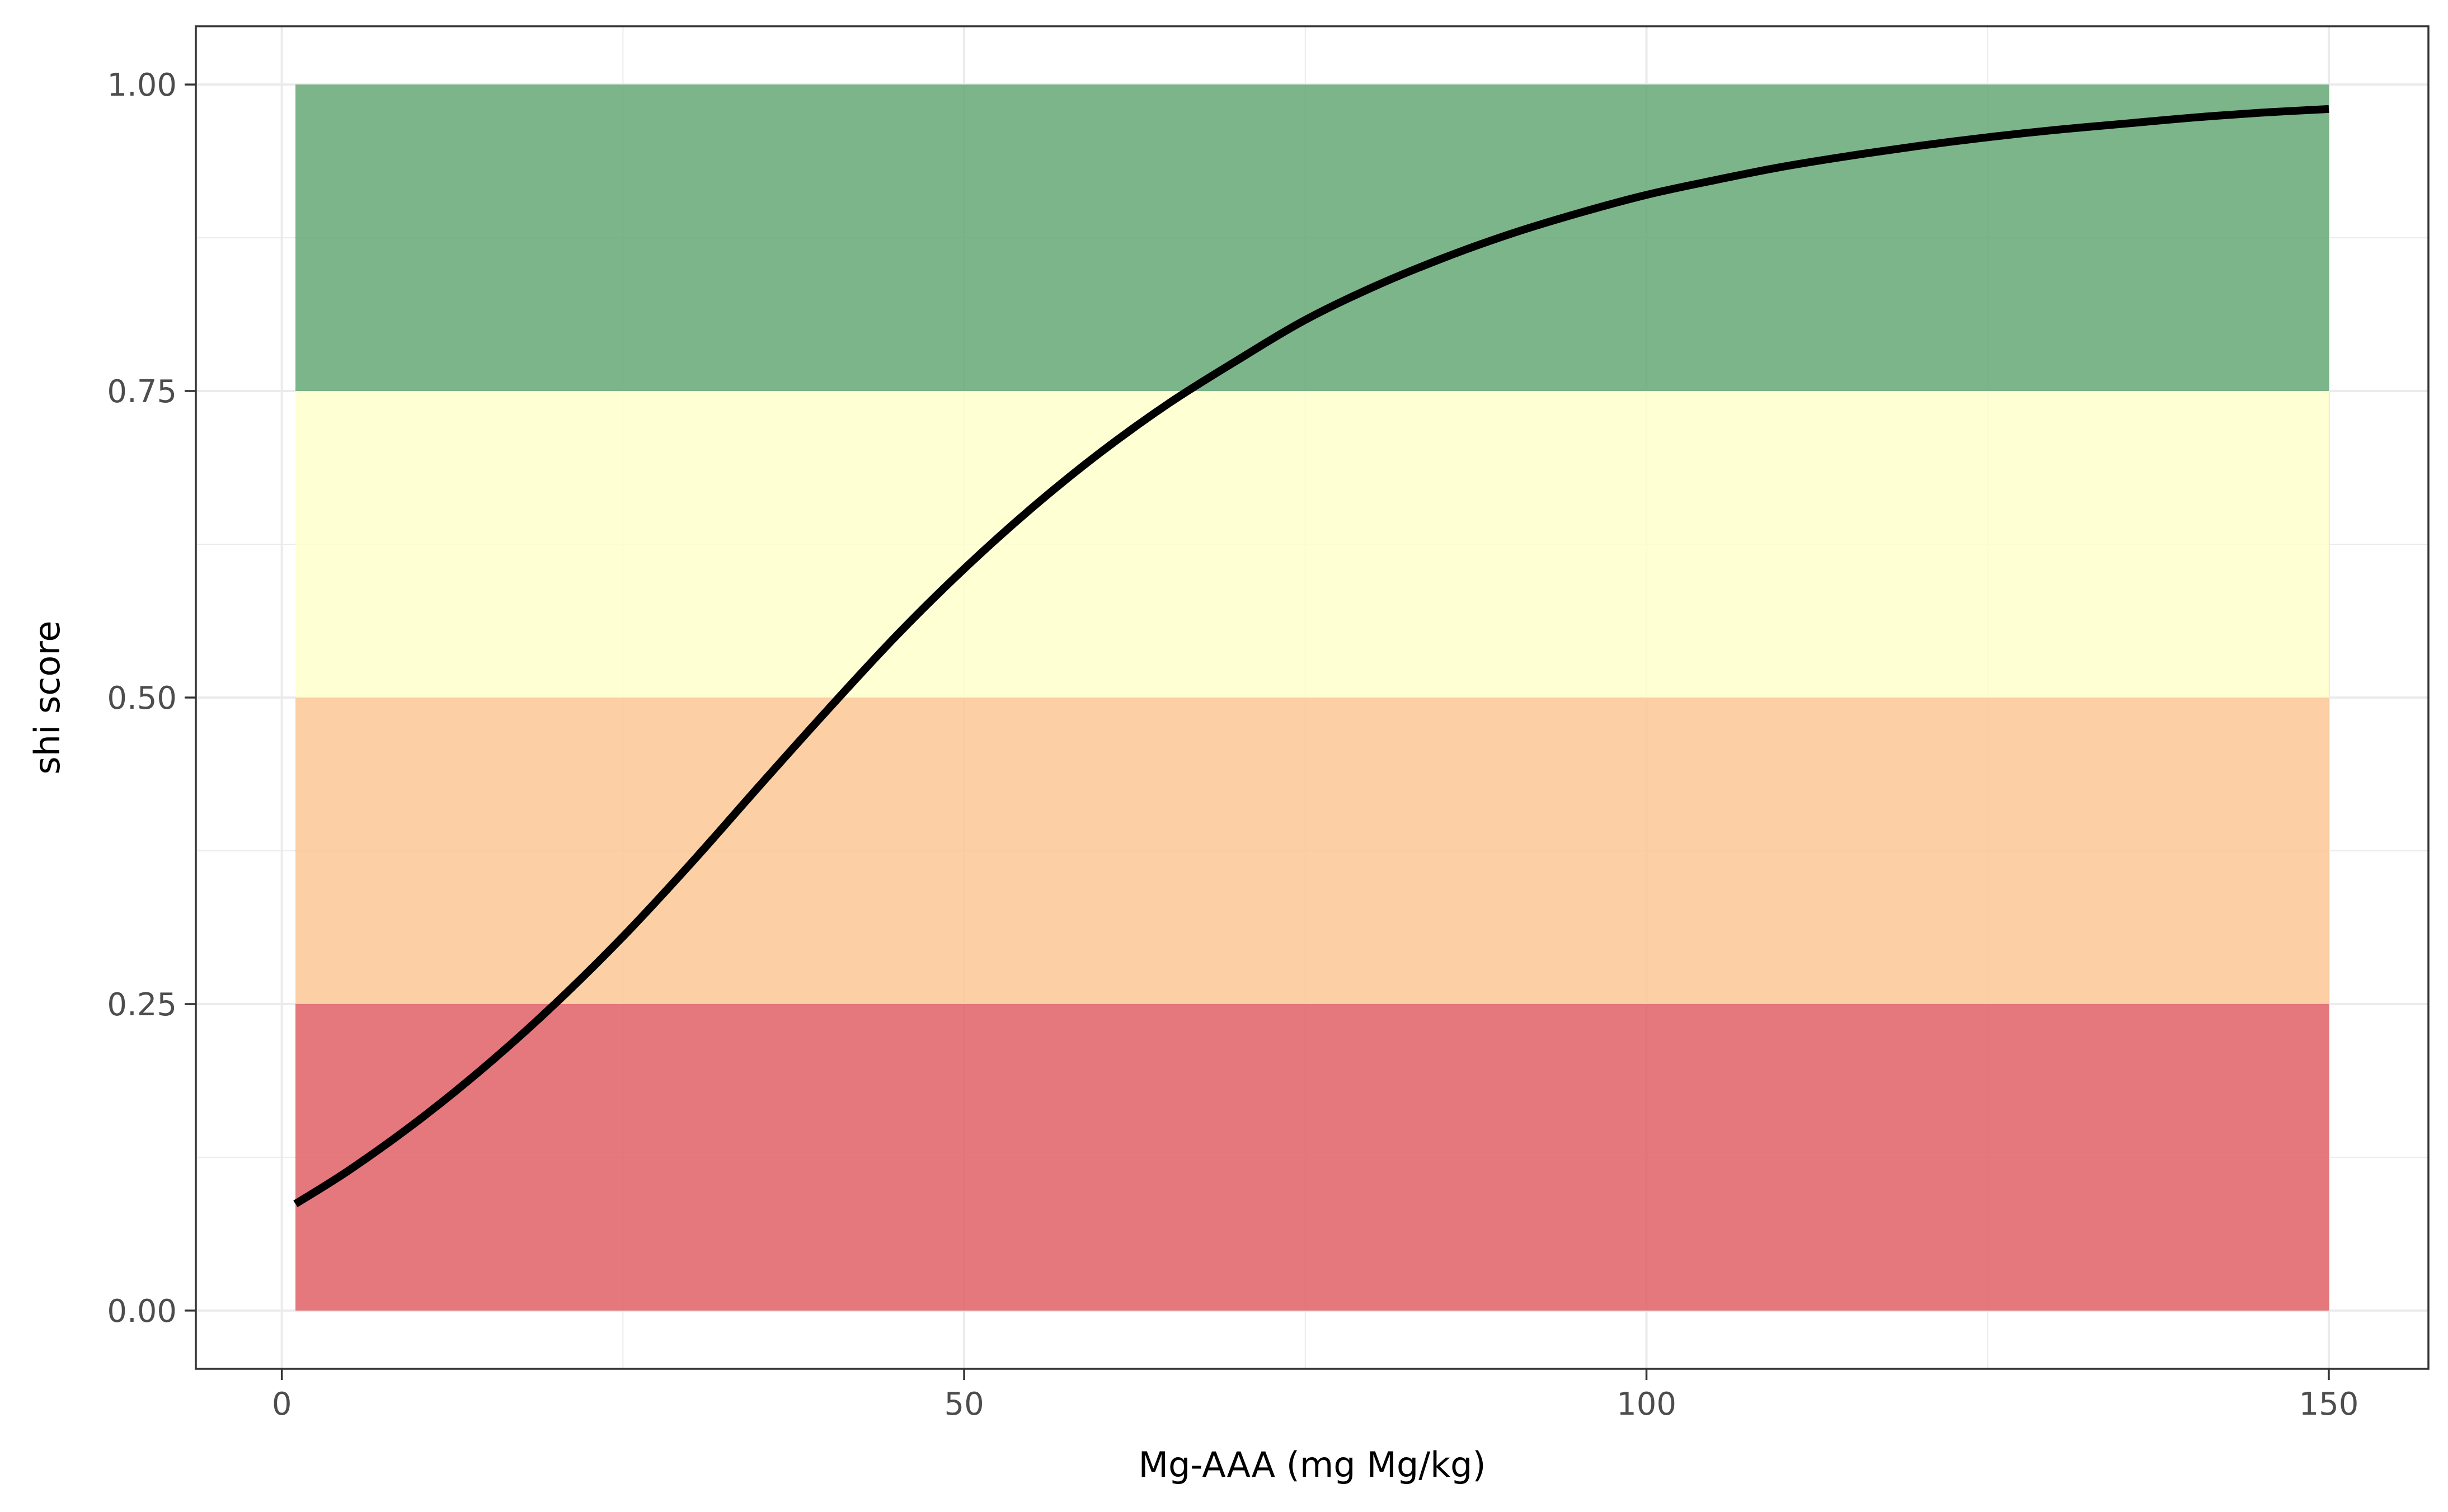  Describe the element at coordinates (964, 1404) in the screenshot. I see `x-tick-label: 50` at that location.